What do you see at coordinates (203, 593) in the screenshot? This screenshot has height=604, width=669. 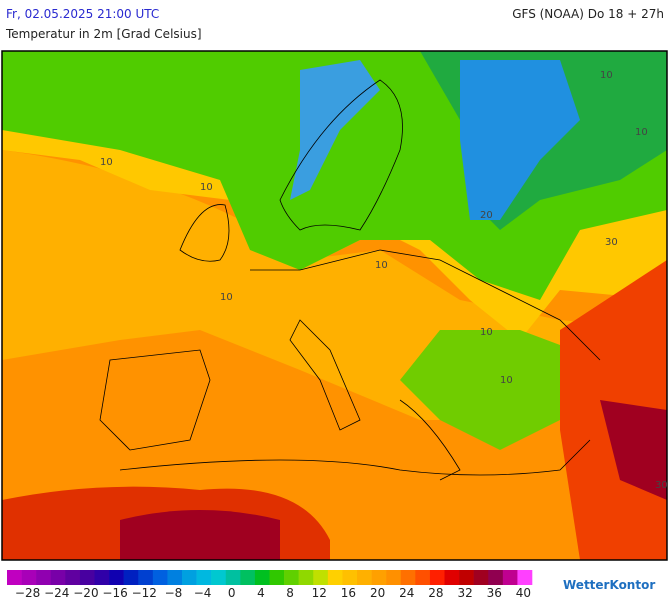 I see `legend-label: −4` at bounding box center [203, 593].